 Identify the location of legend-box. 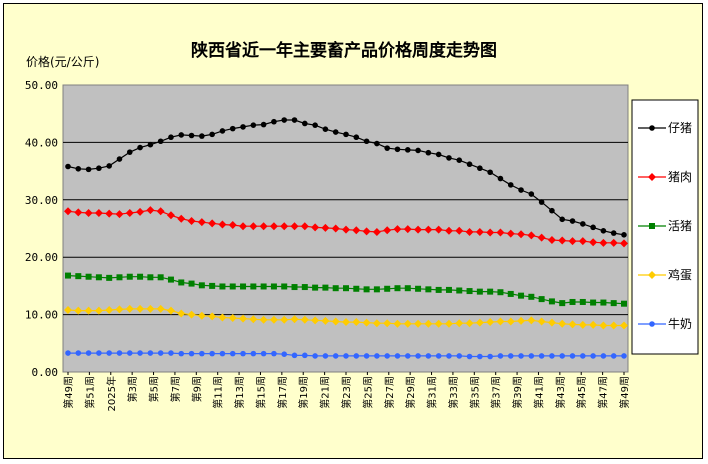
(665, 227).